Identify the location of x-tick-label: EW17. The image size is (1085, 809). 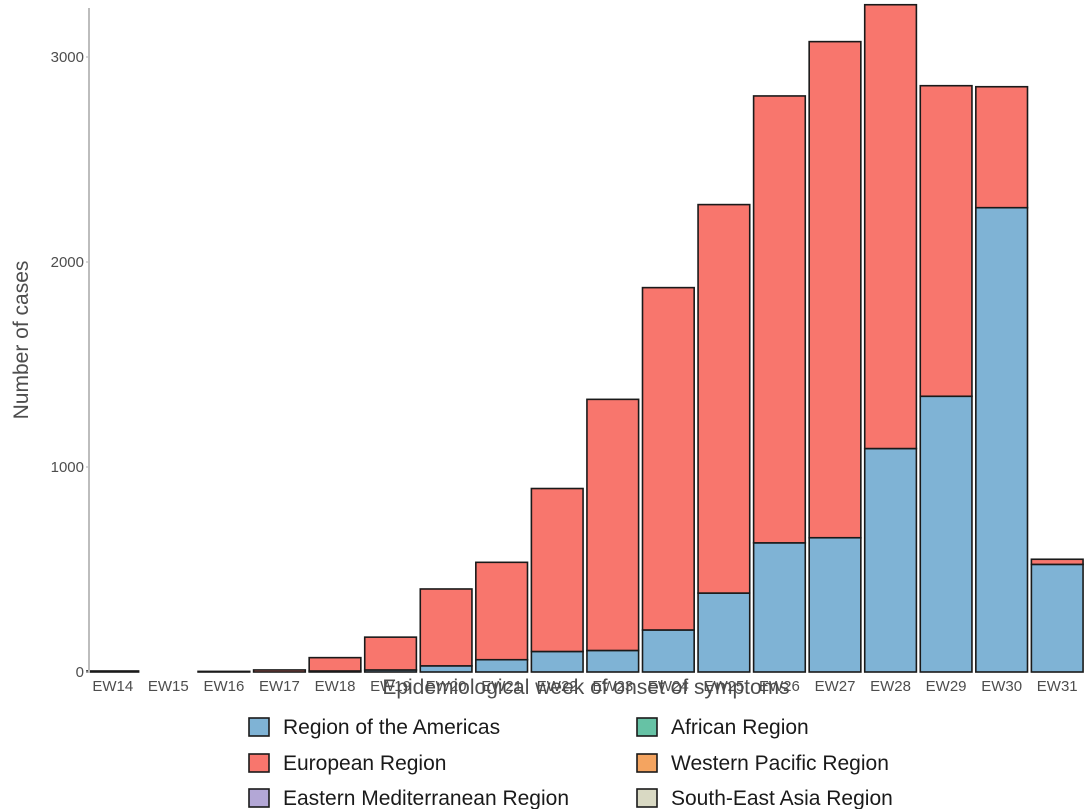
(279, 686).